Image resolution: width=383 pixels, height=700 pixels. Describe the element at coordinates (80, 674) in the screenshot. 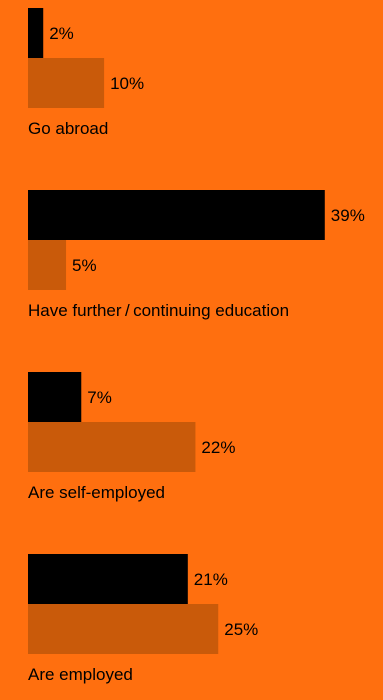

I see `category-label: Are employed` at that location.